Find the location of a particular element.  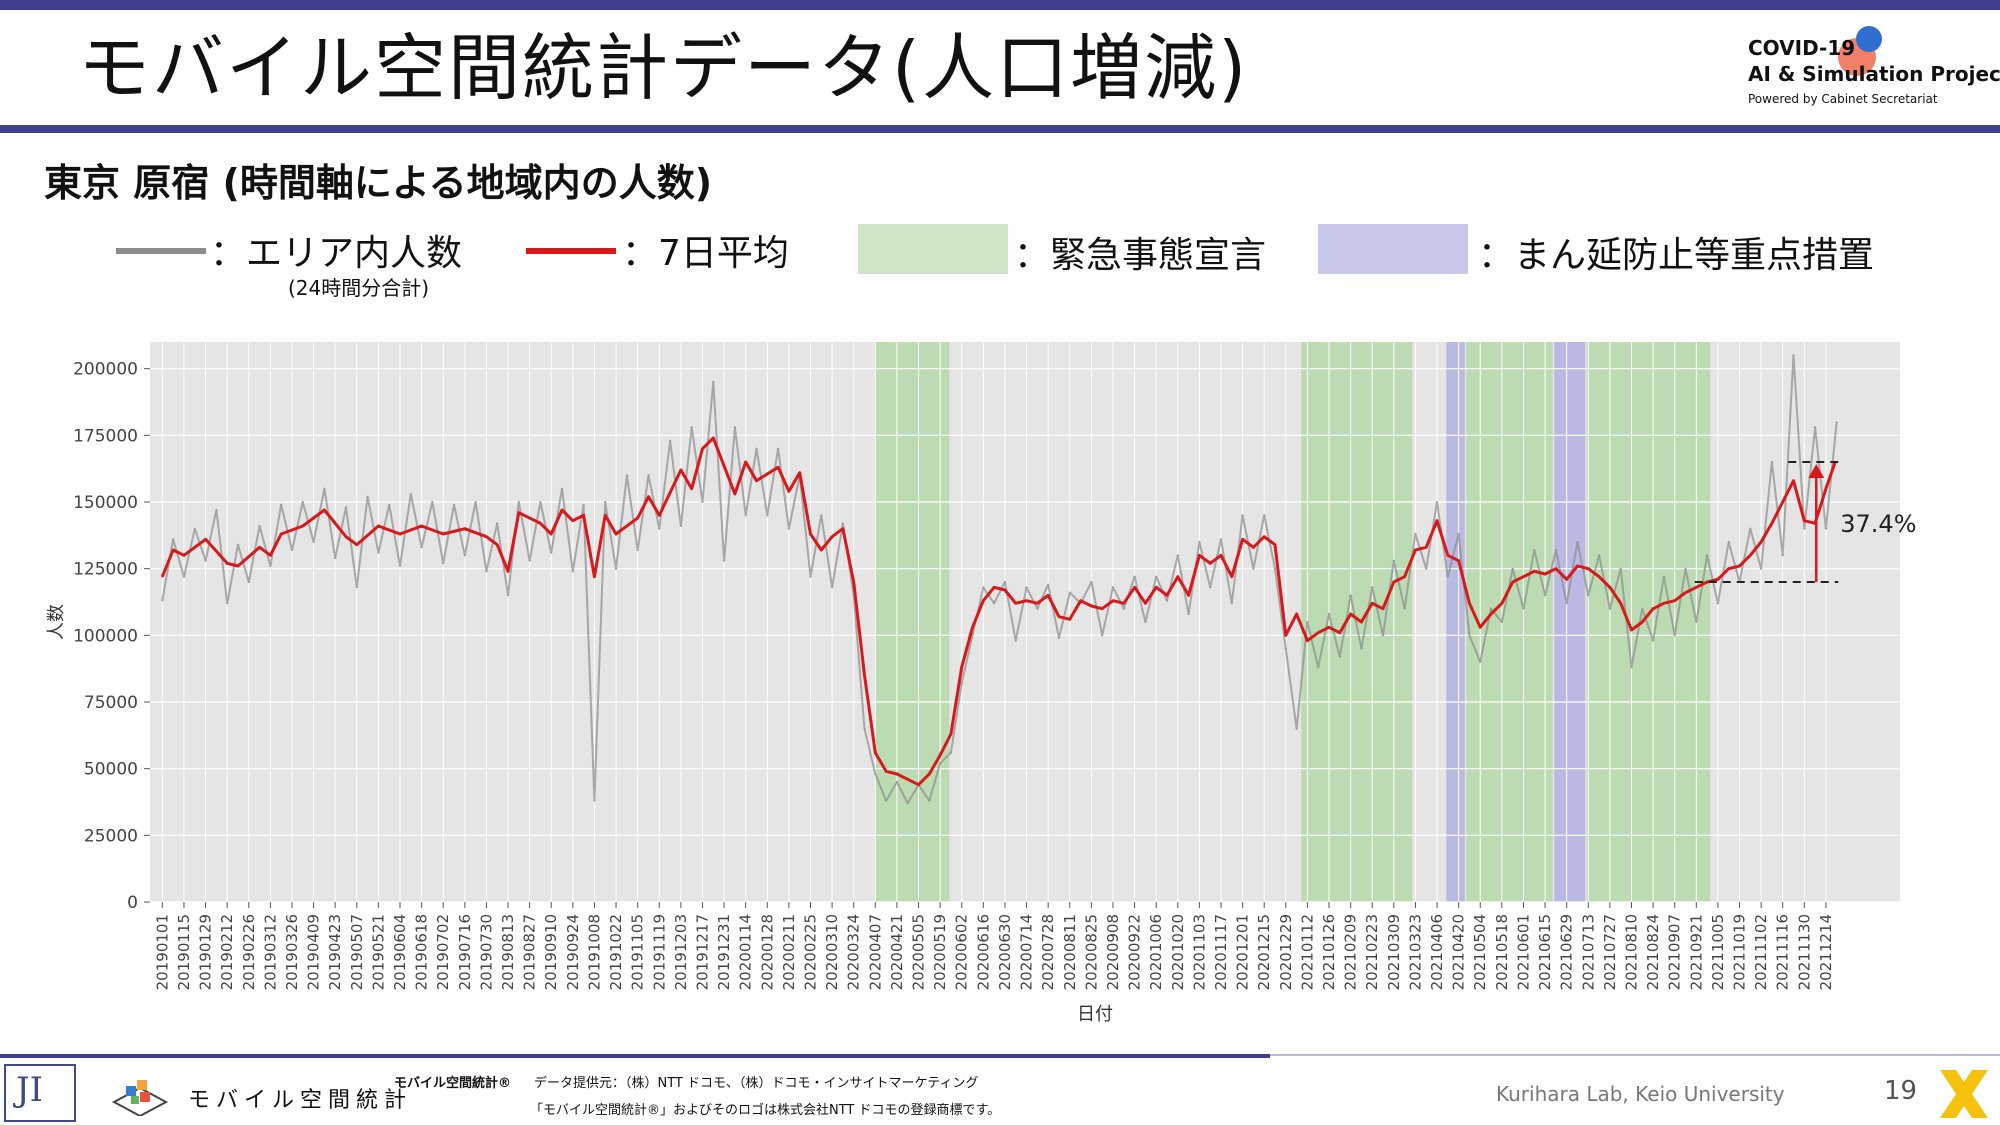

x-tick-label: 20210713 is located at coordinates (1588, 952).